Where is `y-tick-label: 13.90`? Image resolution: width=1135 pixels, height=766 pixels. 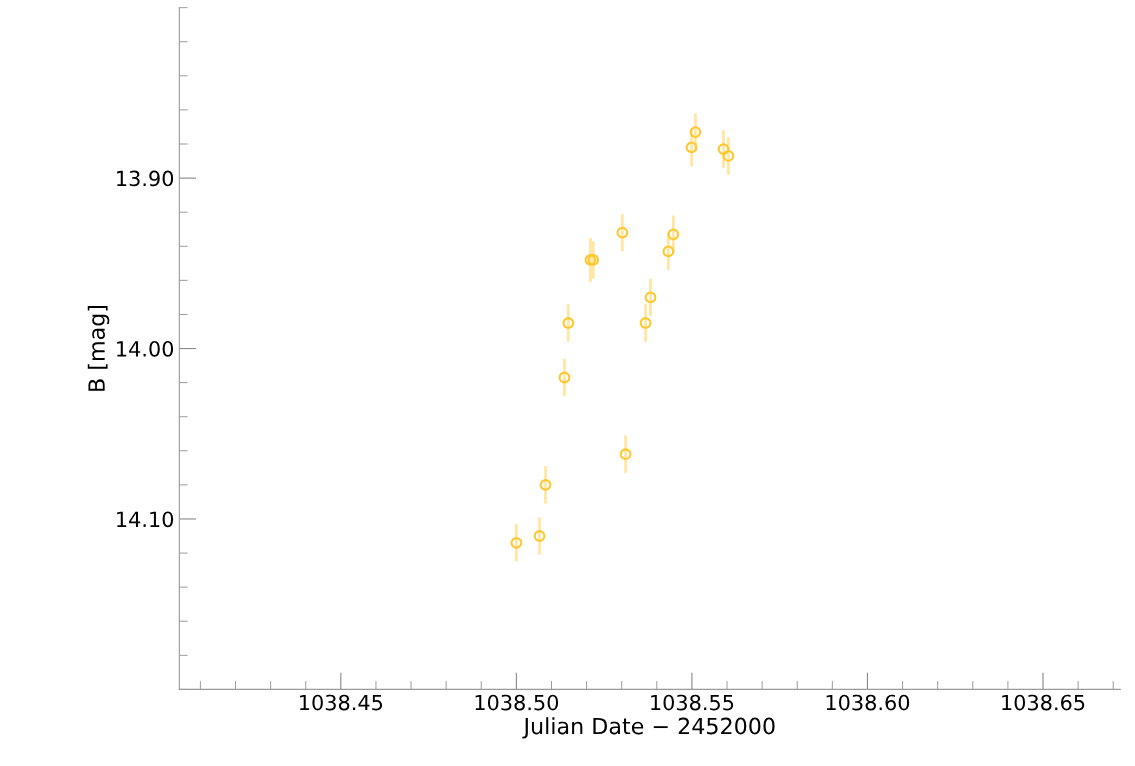
y-tick-label: 13.90 is located at coordinates (145, 178).